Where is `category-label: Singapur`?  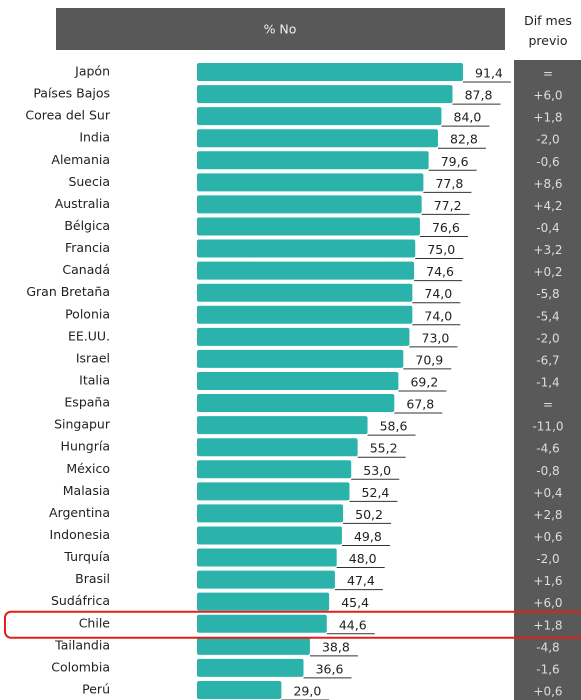
category-label: Singapur is located at coordinates (82, 424).